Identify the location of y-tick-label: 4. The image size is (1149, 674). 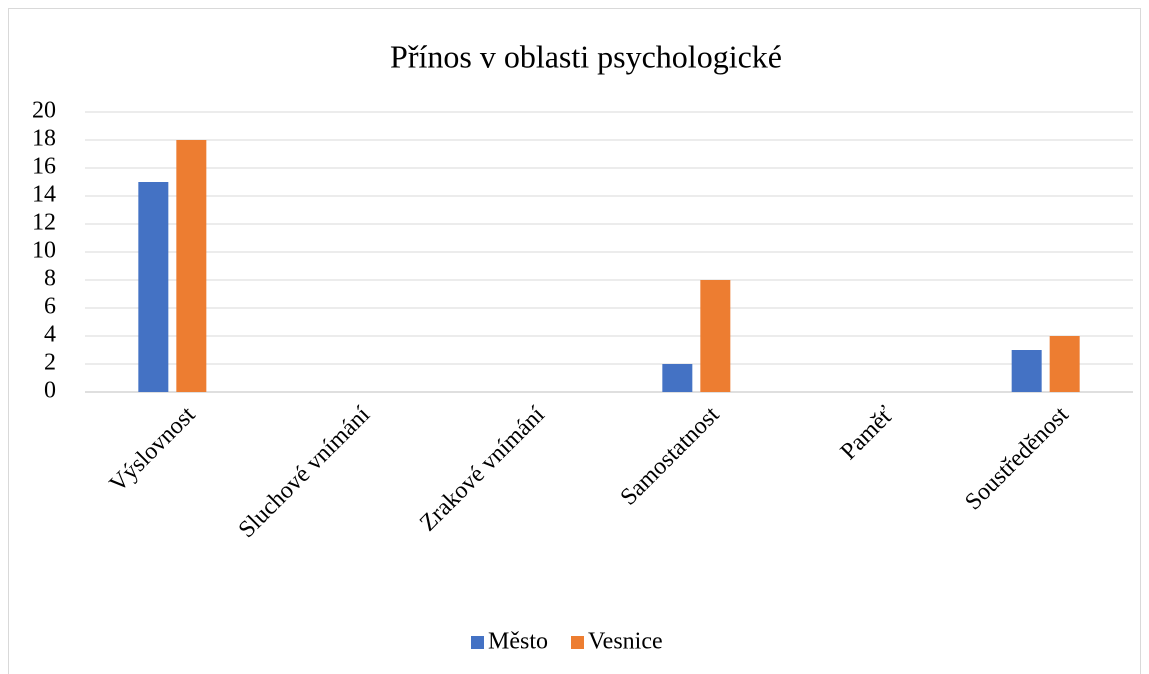
(50, 335).